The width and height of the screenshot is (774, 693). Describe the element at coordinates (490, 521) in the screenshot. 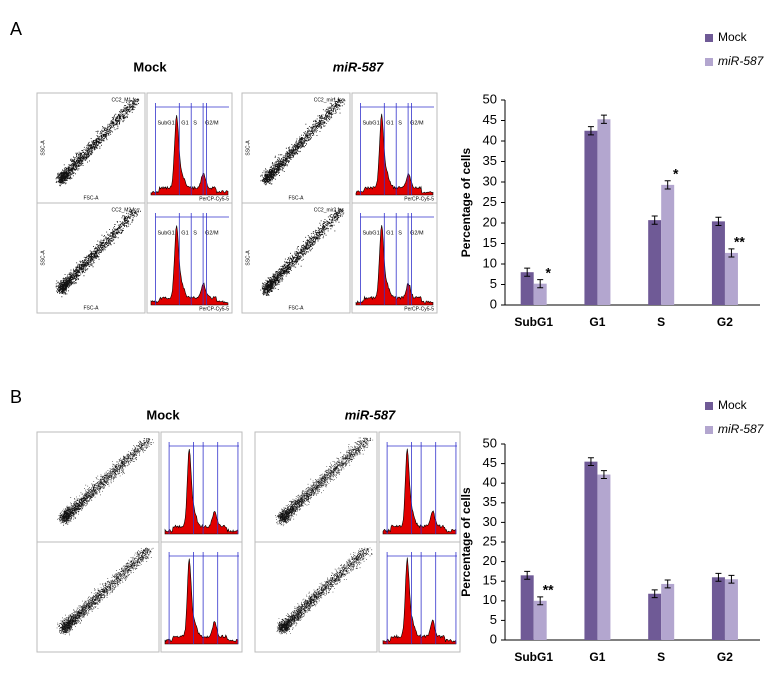

I see `y-tick-label: 30` at that location.